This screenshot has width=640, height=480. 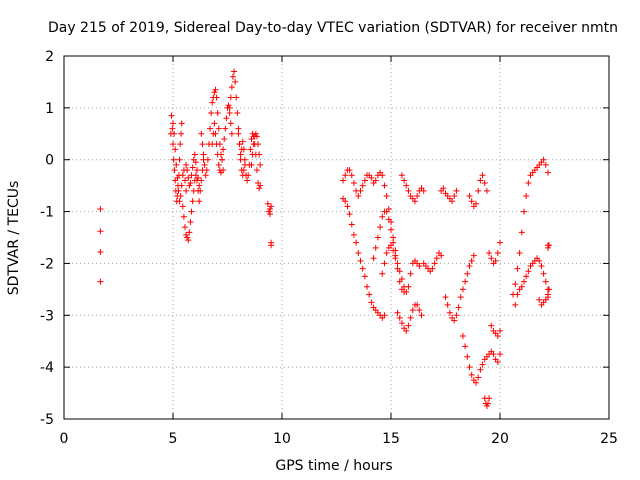 What do you see at coordinates (391, 439) in the screenshot?
I see `x-tick-label: 15` at bounding box center [391, 439].